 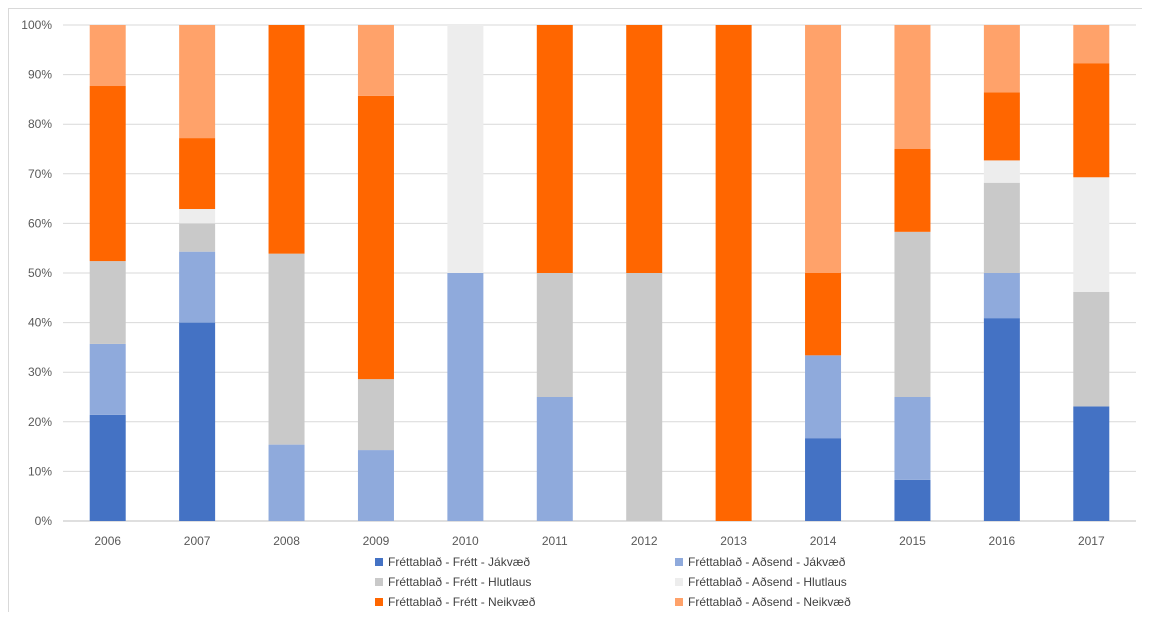 I want to click on x-tick-label: 2016, so click(x=1002, y=541).